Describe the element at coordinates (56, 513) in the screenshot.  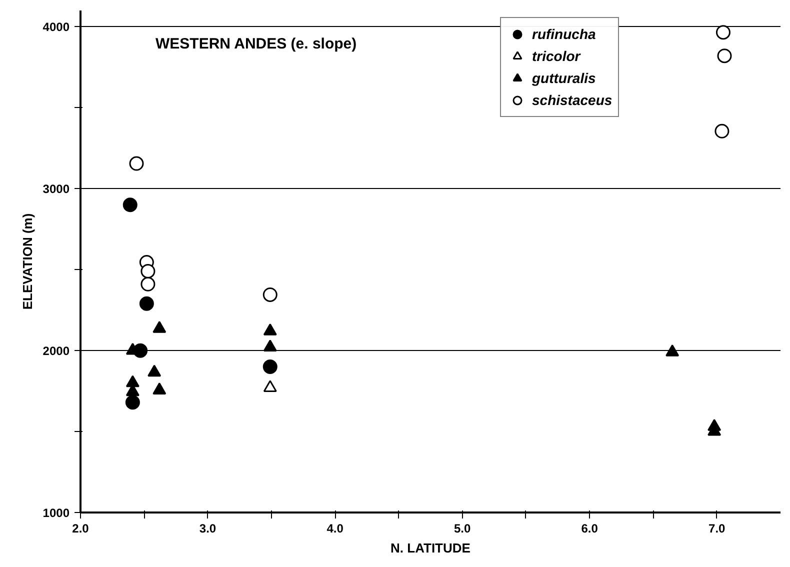
I see `y-tick-label: 1000` at that location.